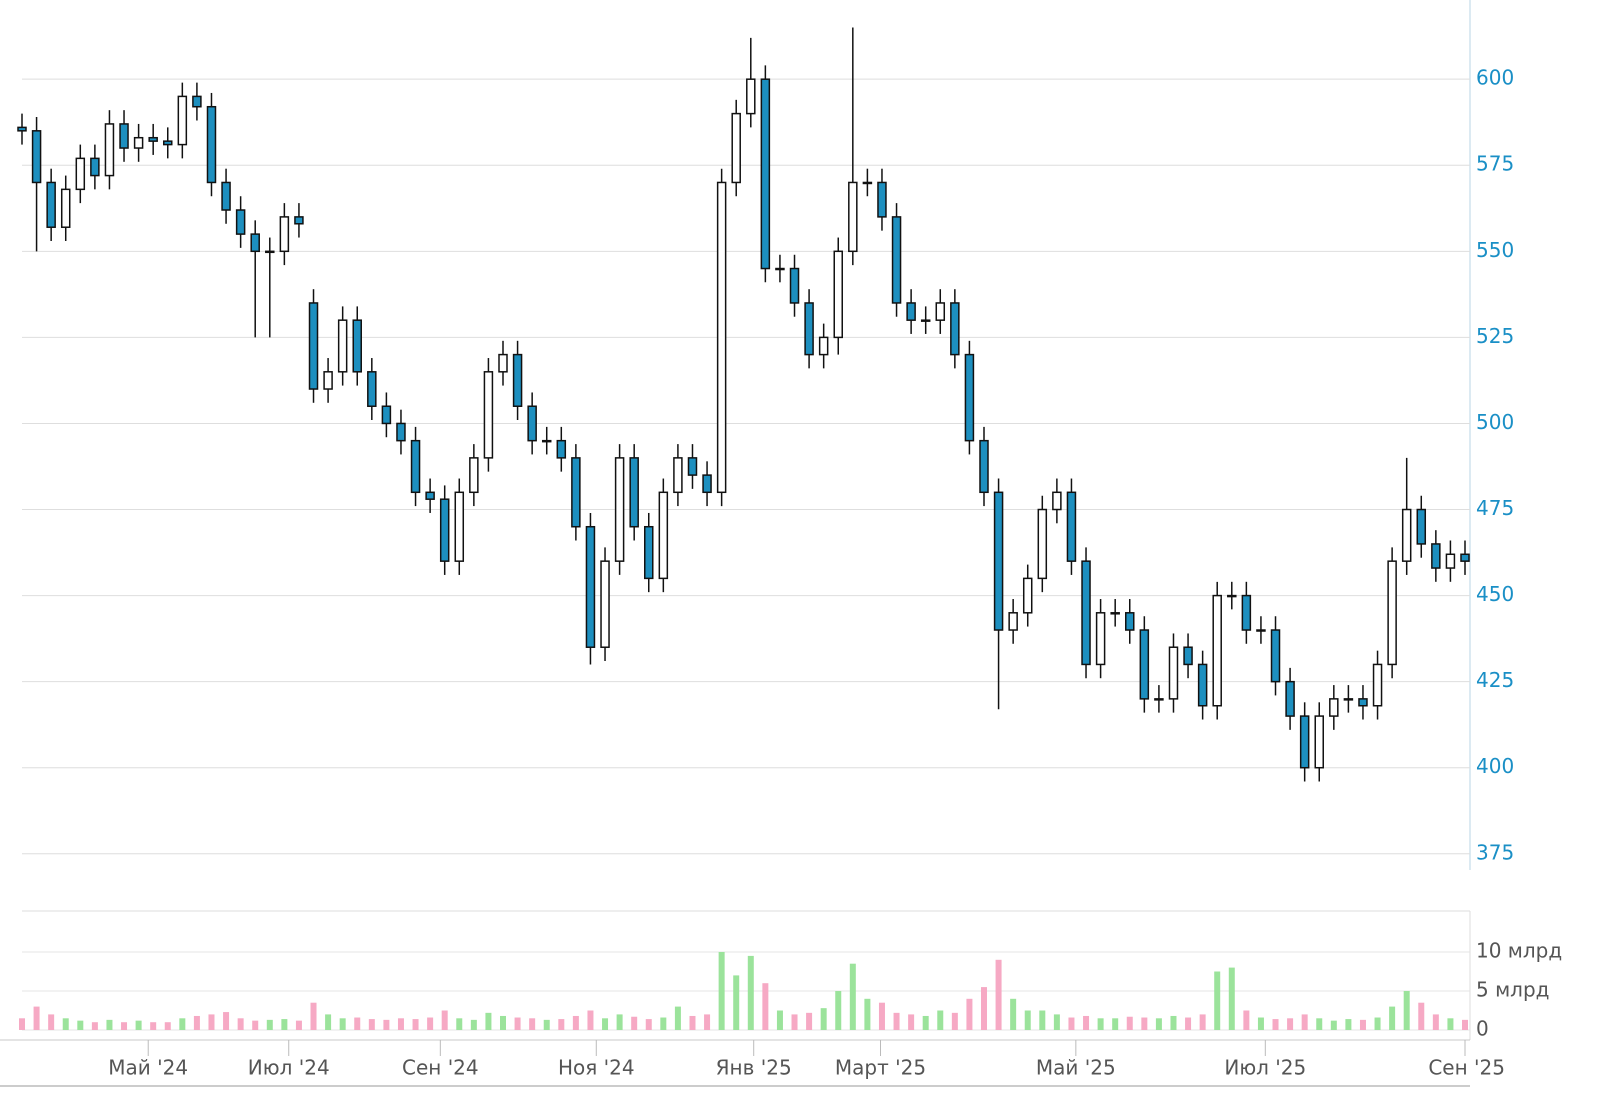 This screenshot has height=1115, width=1605. What do you see at coordinates (754, 1068) in the screenshot?
I see `x-tick-label: Янв '25` at bounding box center [754, 1068].